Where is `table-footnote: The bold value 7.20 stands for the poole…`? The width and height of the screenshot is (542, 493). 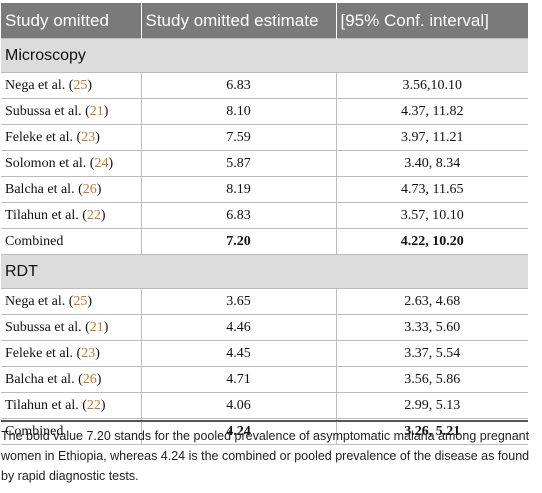
table-footnote: The bold value 7.20 stands for the poole… is located at coordinates (265, 456).